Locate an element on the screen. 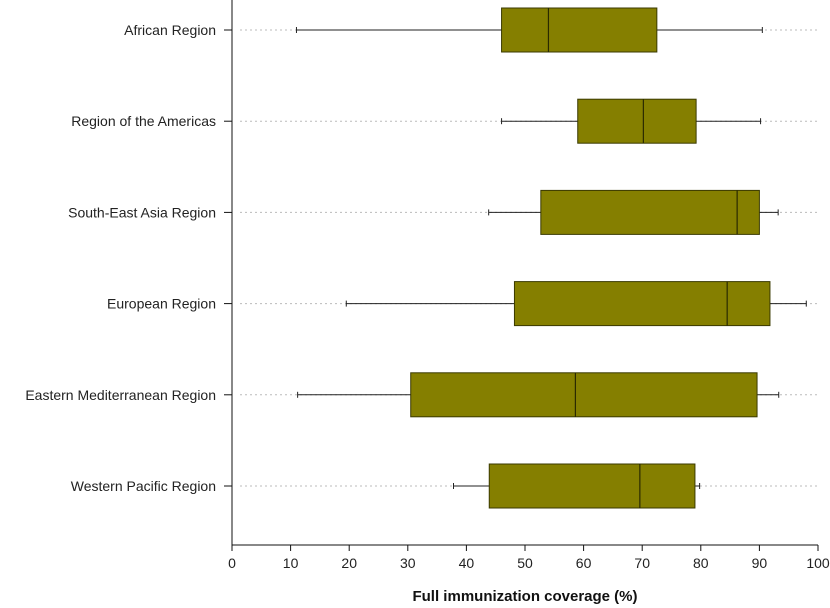 The width and height of the screenshot is (830, 608). x-axis-ticks: 0 10 20 30 40 50 60 70 80 90 100 is located at coordinates (529, 558).